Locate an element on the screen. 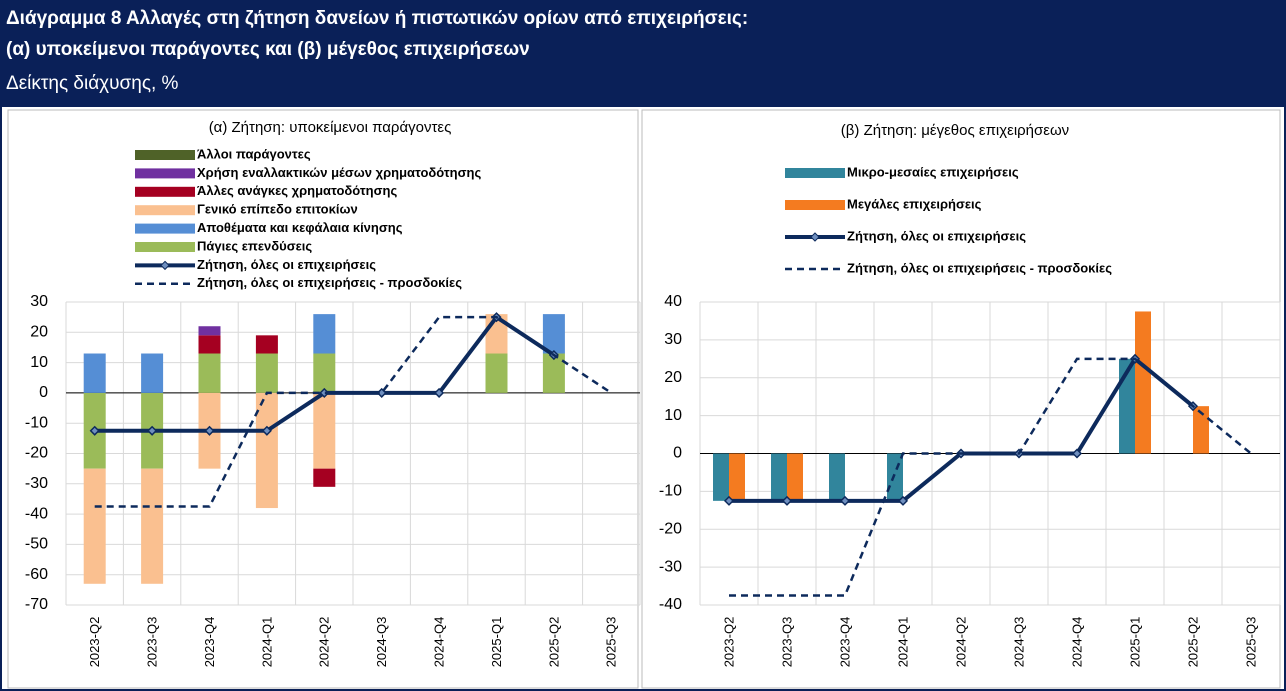  y-tick-label: 20 is located at coordinates (673, 377).